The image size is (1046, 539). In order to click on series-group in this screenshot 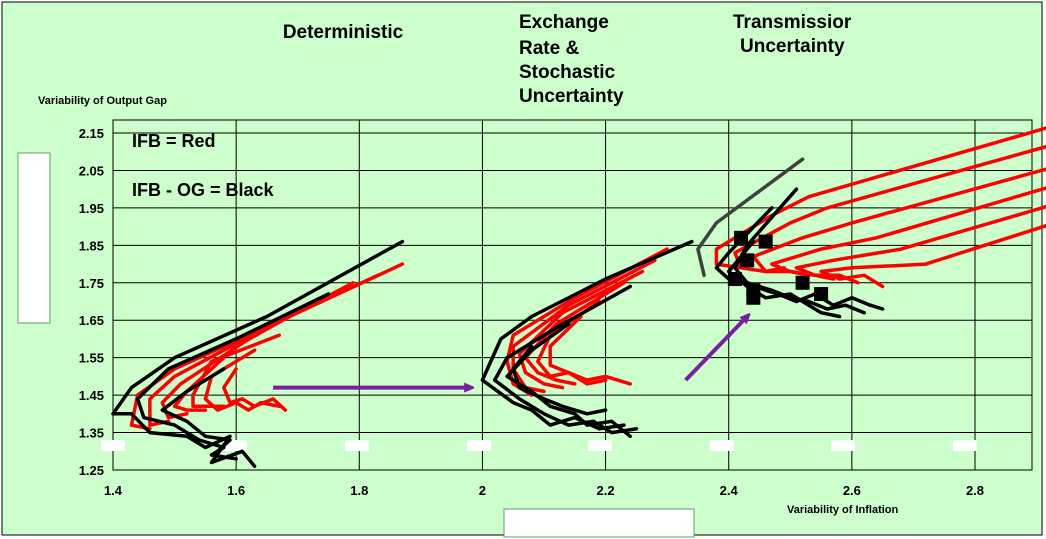, I will do `click(750, 217)`.